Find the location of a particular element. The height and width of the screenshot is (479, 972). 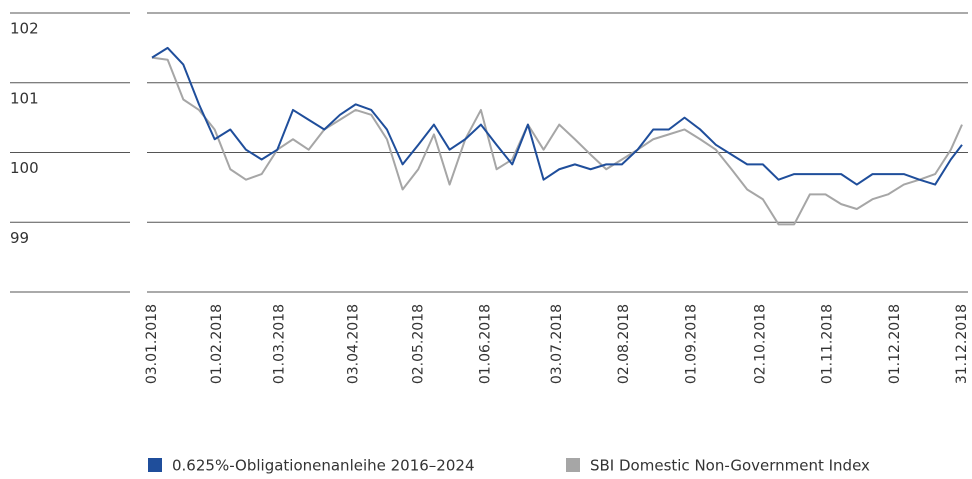

y-tick-label: 99 is located at coordinates (19, 238).